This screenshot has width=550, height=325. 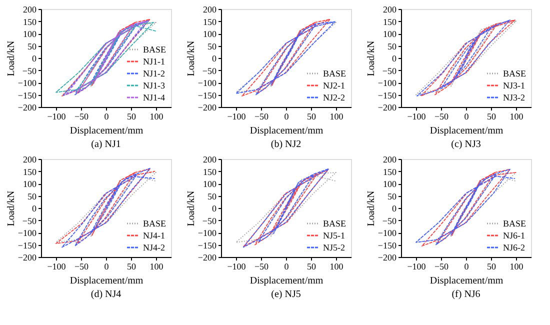 I want to click on legend-label: NJ1-2, so click(x=154, y=73).